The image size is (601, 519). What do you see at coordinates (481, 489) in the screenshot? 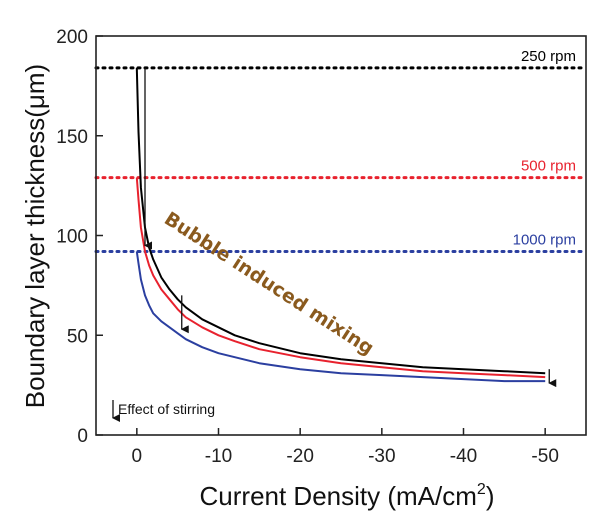
I see `x-axis-title-superscript: 2` at bounding box center [481, 489].